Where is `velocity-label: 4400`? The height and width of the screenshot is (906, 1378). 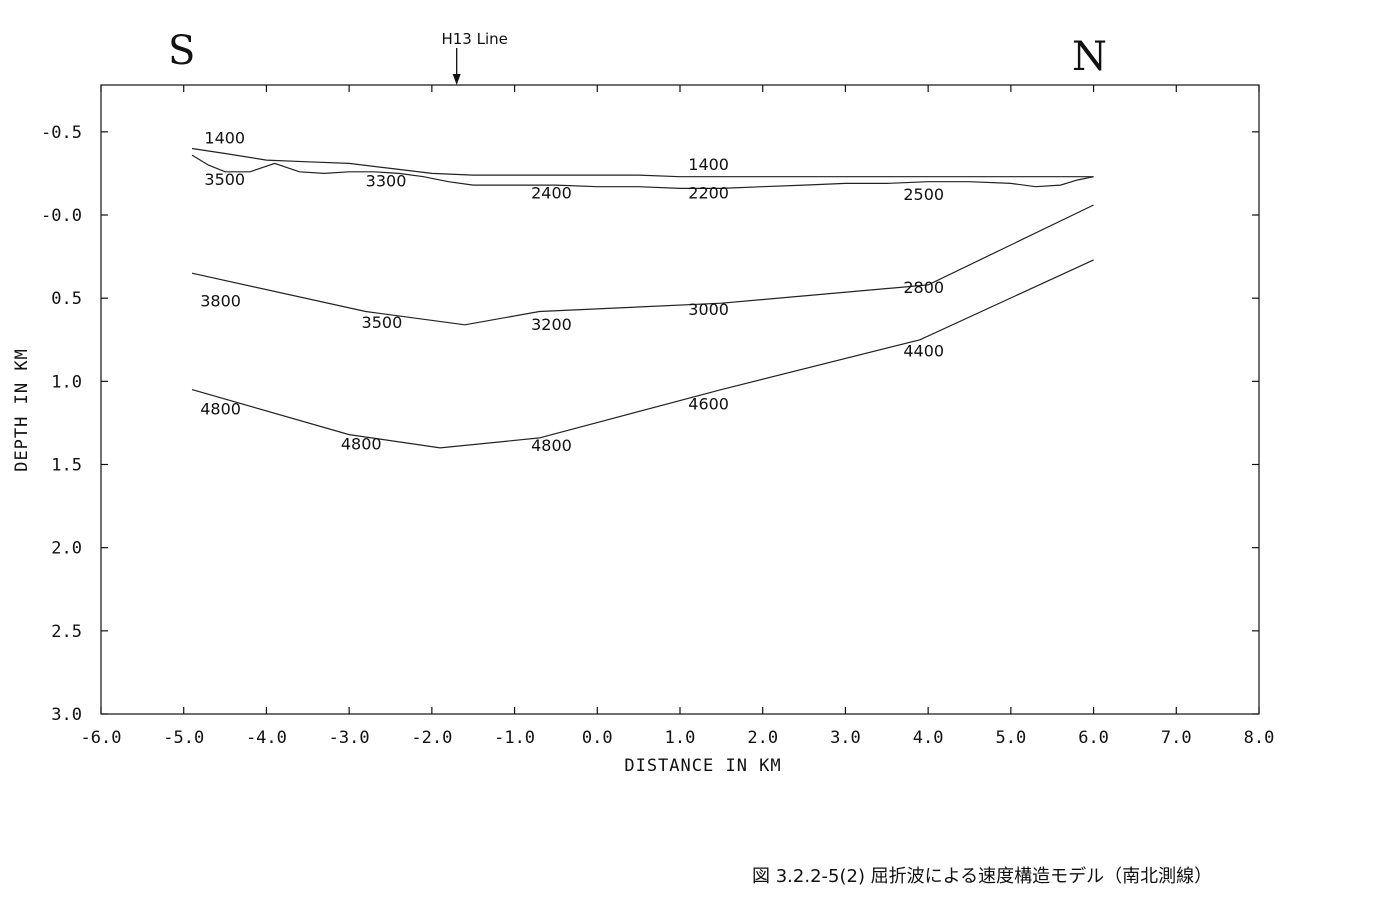
velocity-label: 4400 is located at coordinates (923, 350).